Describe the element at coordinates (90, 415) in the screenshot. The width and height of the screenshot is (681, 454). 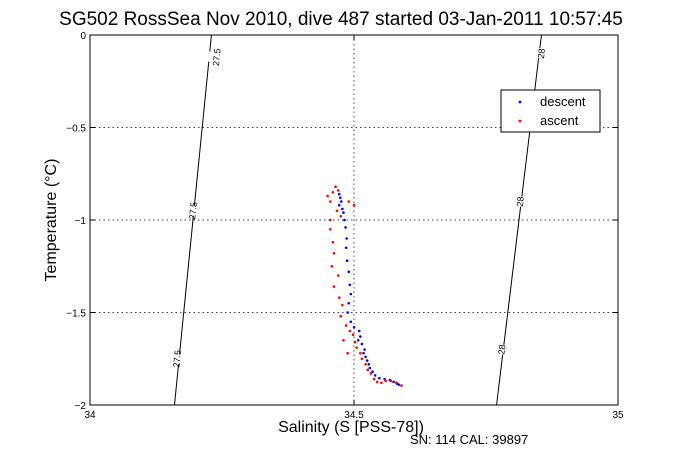
I see `x-tick-label: 34` at that location.